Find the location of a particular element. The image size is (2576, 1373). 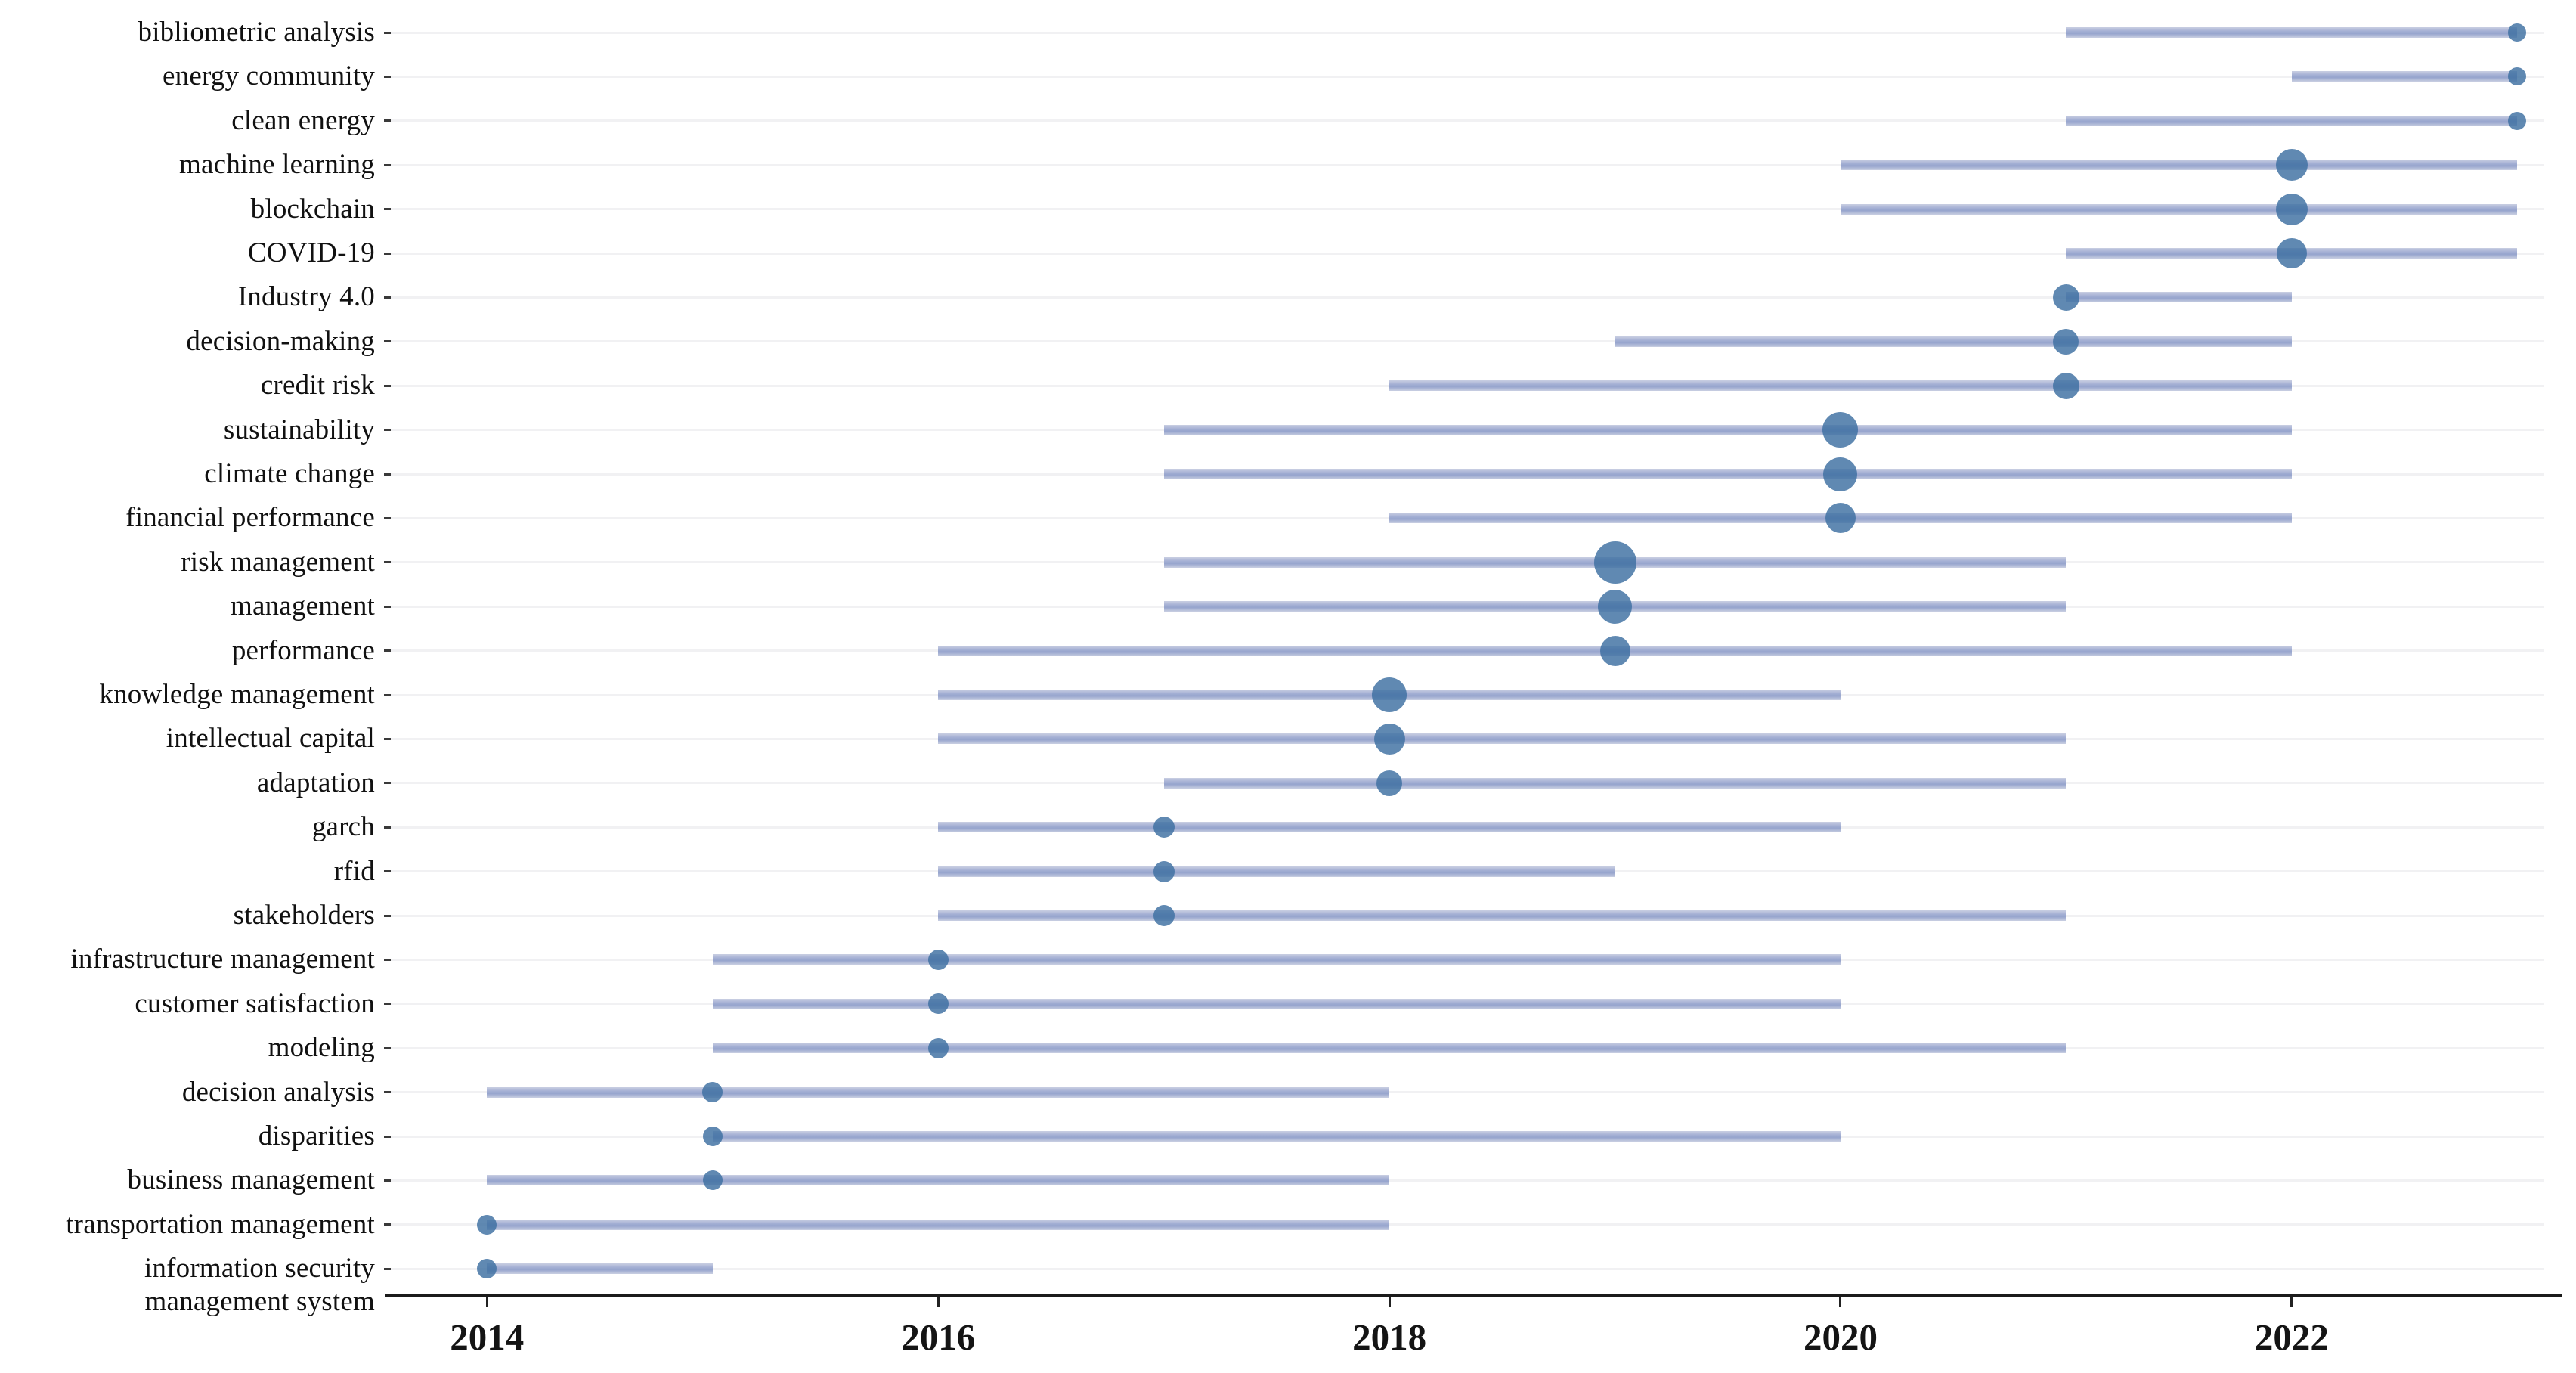

y-axis-label: decision-making is located at coordinates (280, 341).